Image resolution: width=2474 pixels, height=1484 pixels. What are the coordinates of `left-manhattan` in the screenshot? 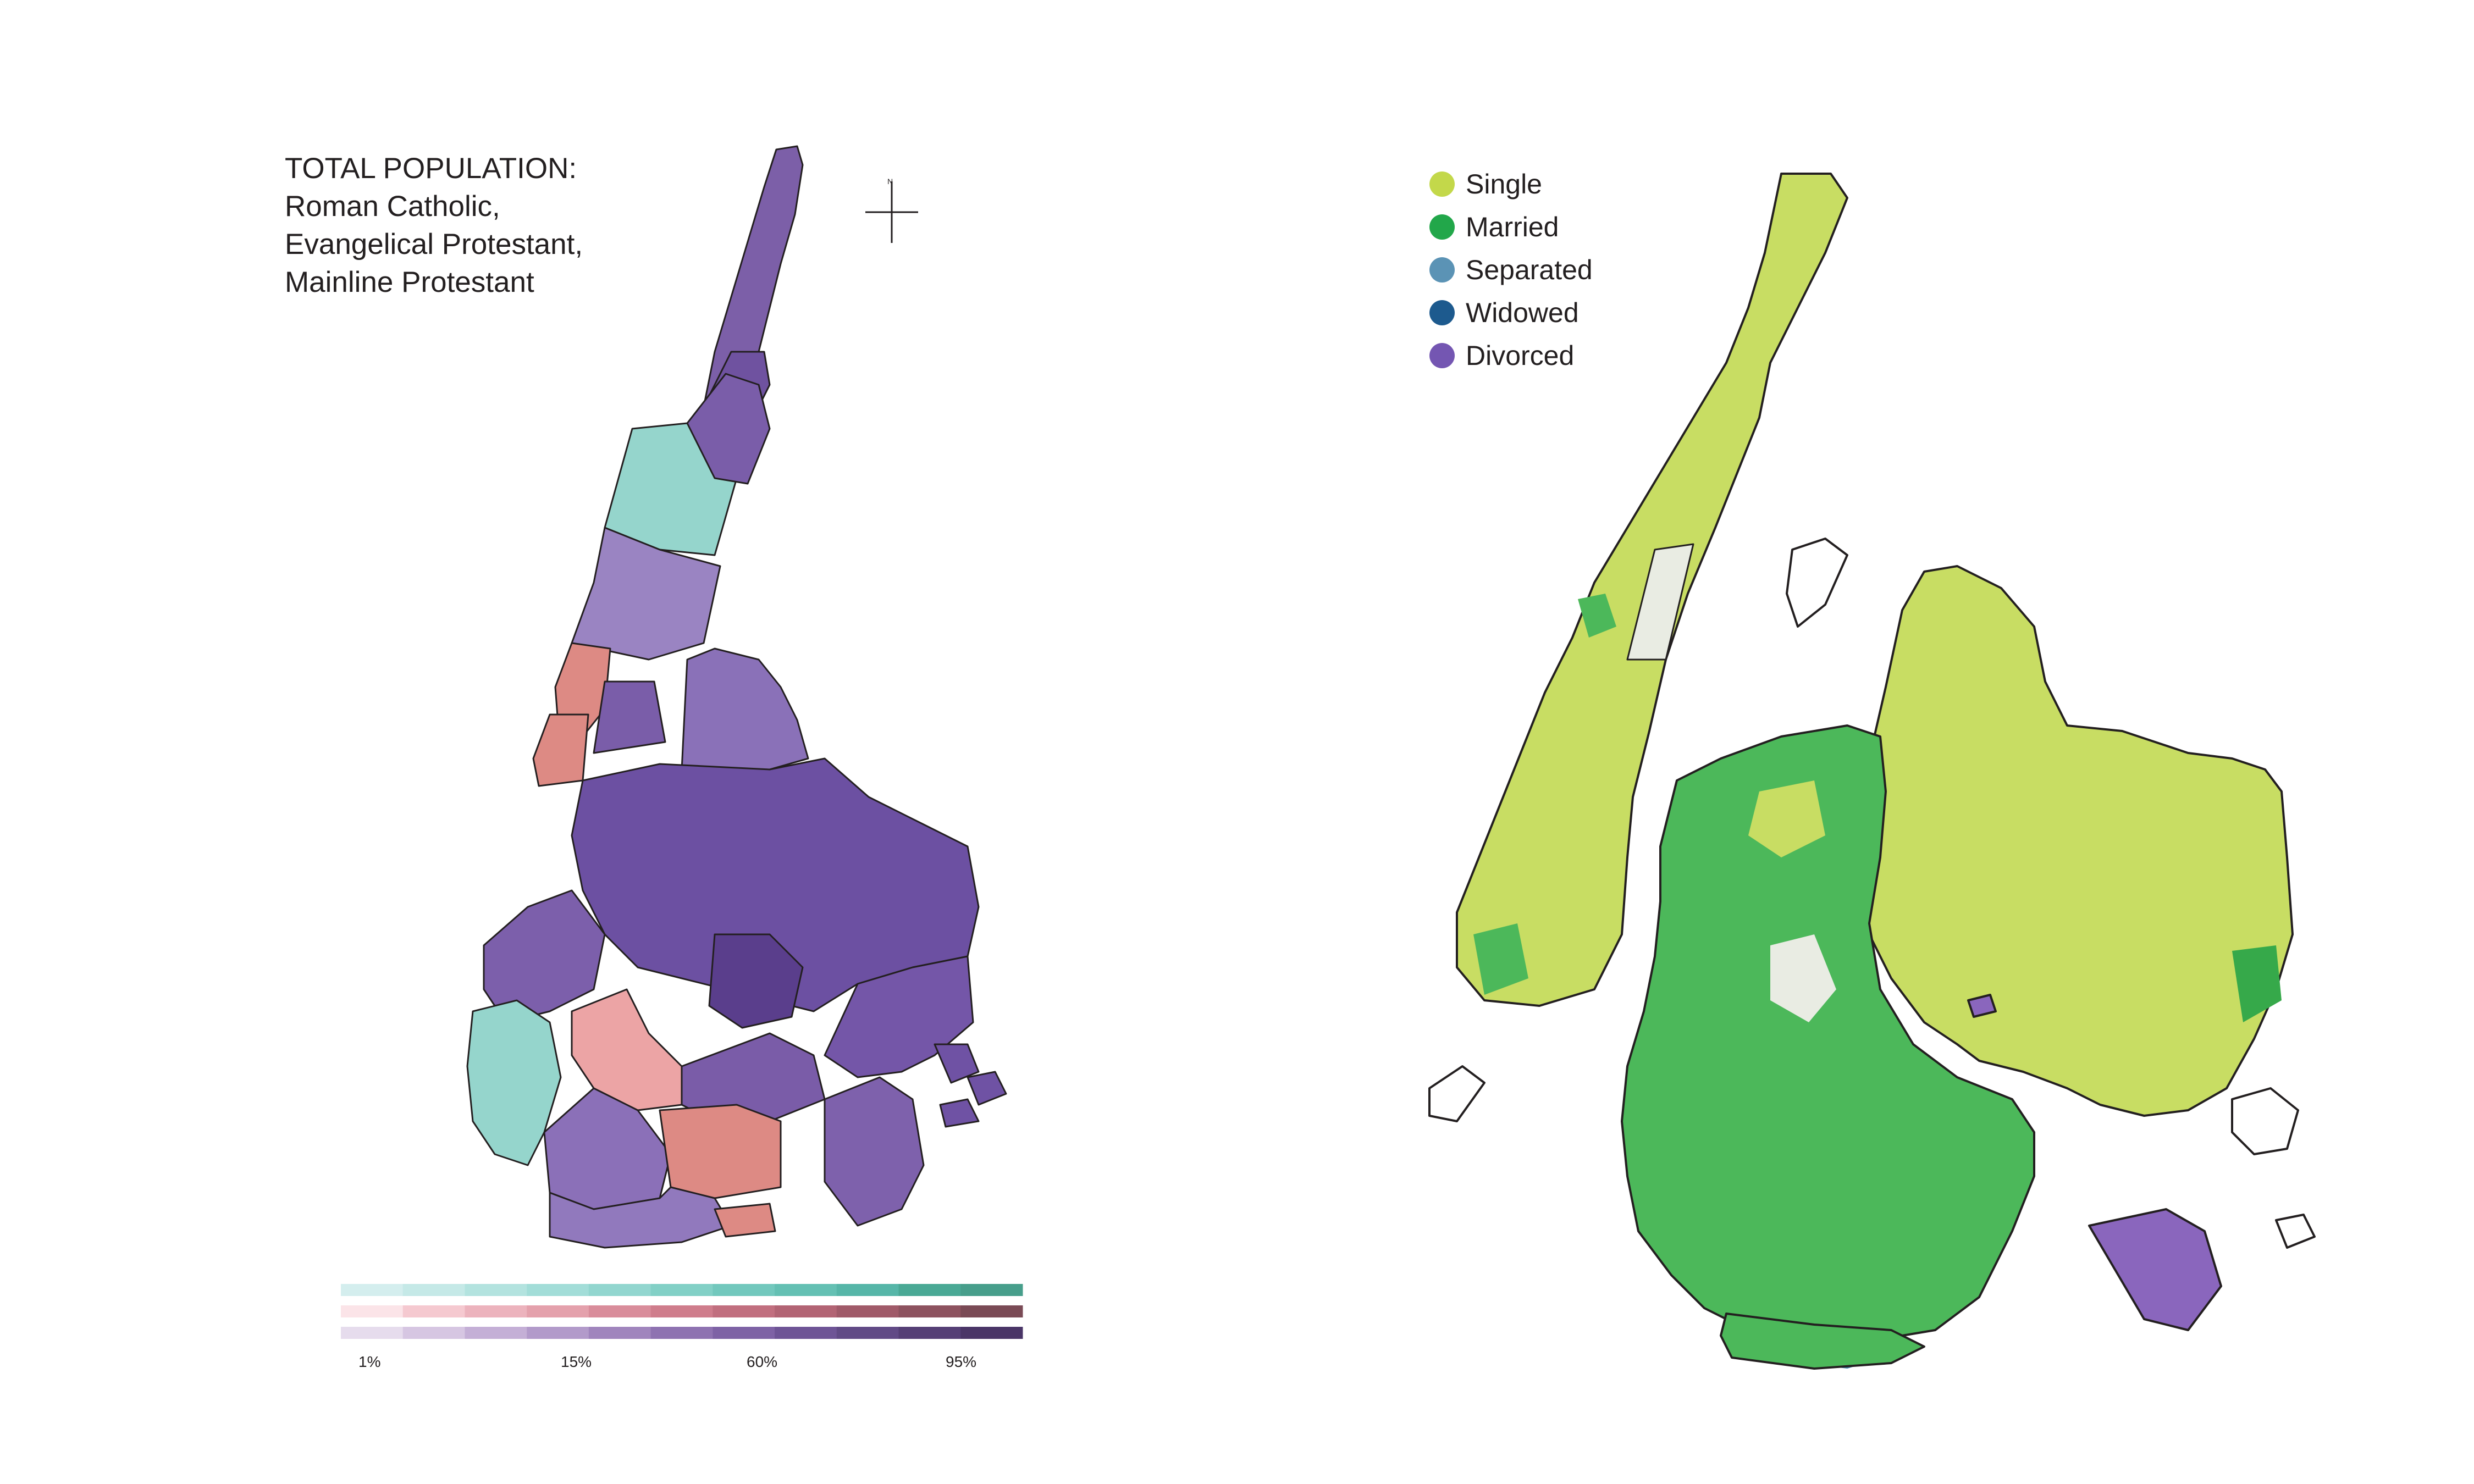 It's located at (668, 466).